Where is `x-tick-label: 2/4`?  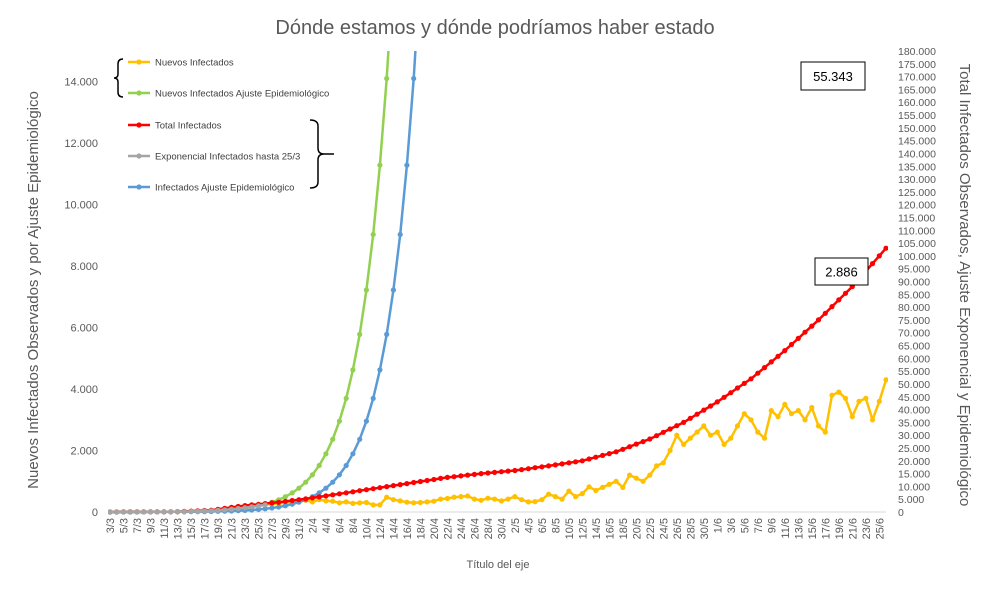
x-tick-label: 2/4 is located at coordinates (313, 525).